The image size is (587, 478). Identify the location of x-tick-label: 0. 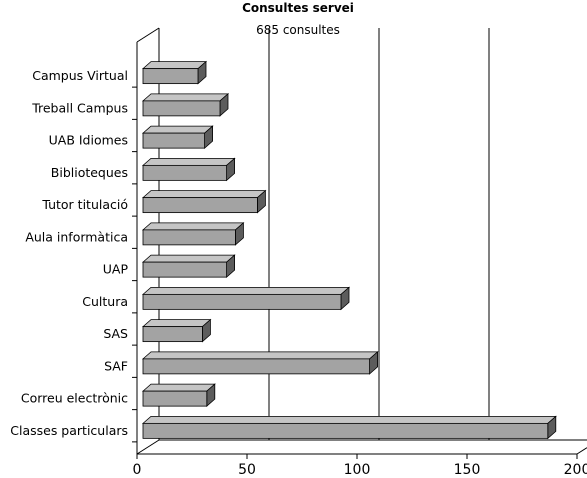
(137, 470).